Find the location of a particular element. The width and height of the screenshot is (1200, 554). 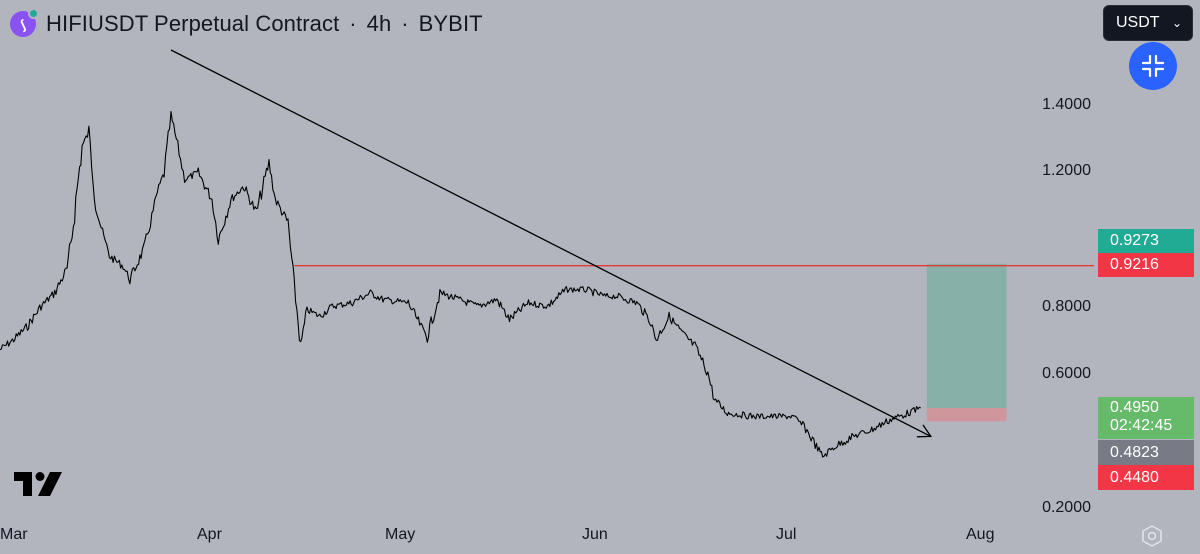

current-price-value: 0.4950 is located at coordinates (1134, 407).